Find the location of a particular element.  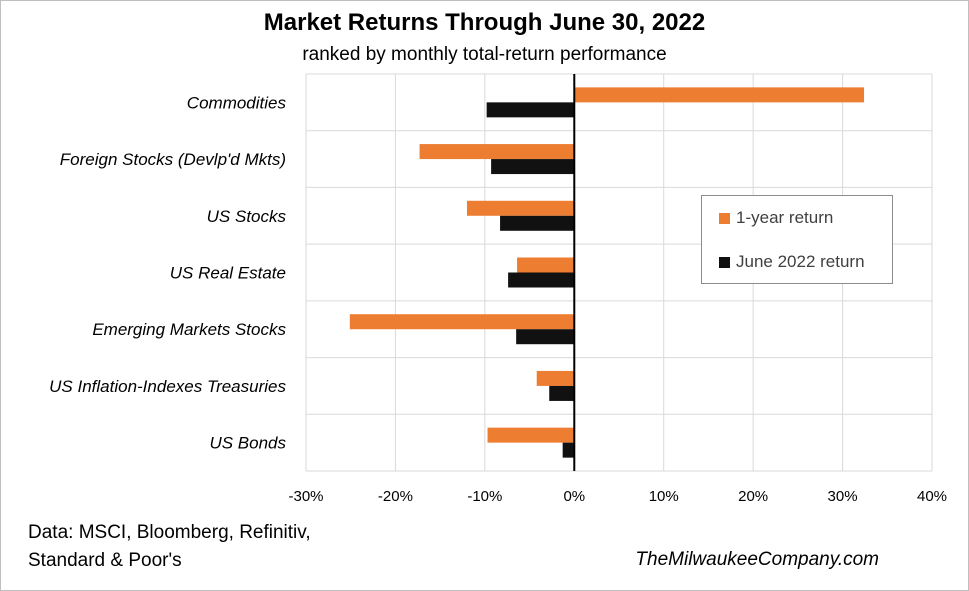

legend-swatch-black is located at coordinates (724, 262).